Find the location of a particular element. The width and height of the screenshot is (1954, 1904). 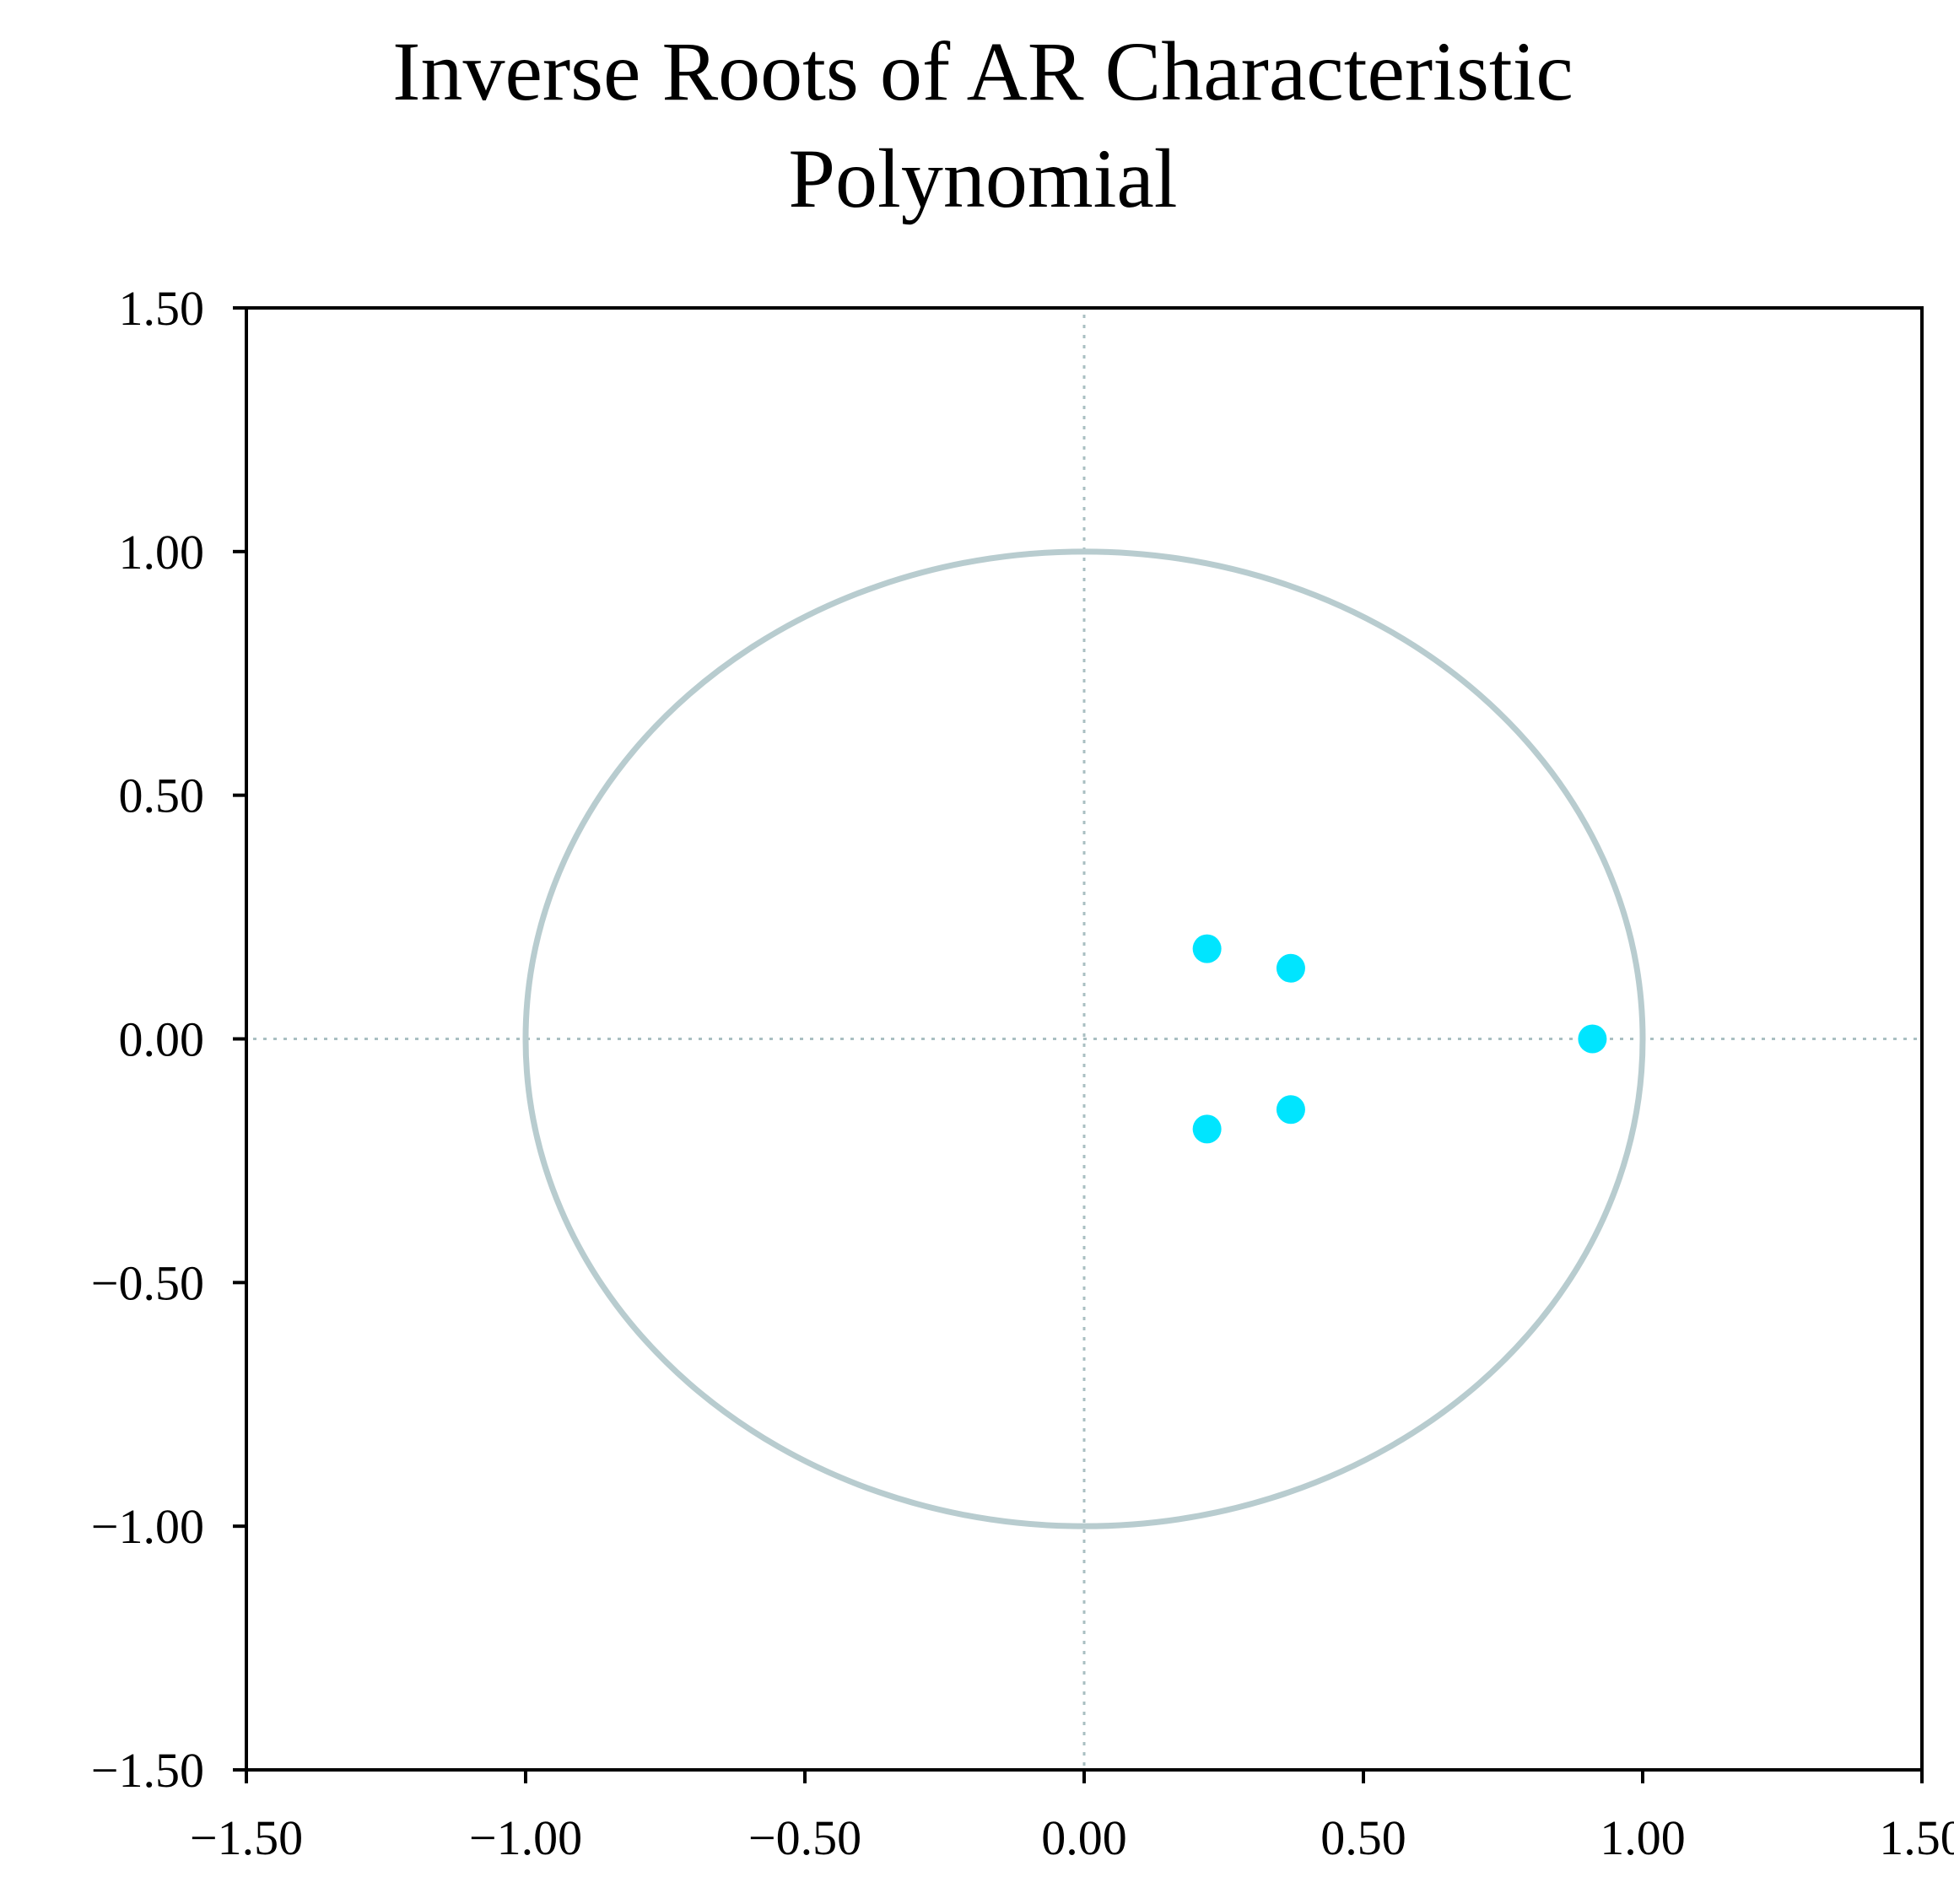

y-tick-label: −0.50 is located at coordinates (147, 1282).